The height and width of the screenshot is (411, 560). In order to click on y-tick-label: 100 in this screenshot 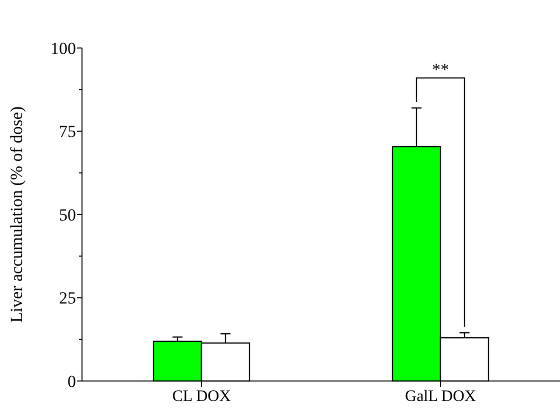, I will do `click(63, 48)`.